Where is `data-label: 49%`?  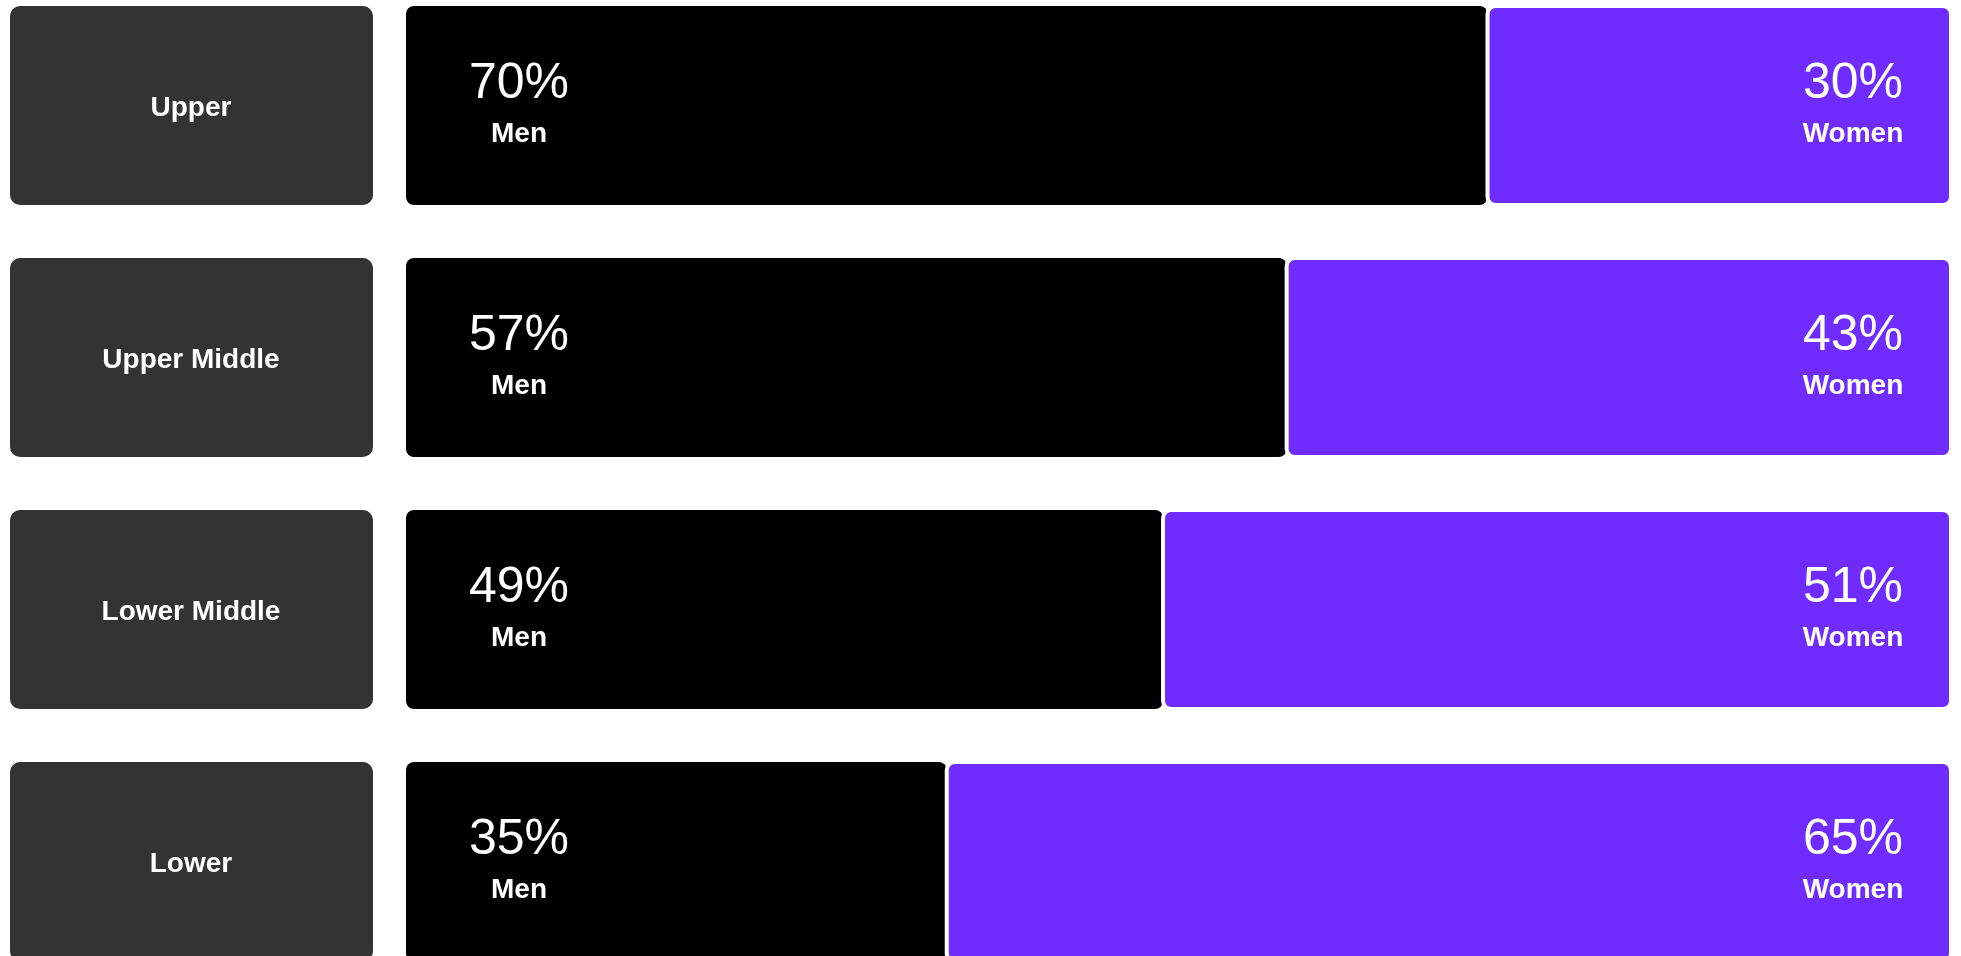 data-label: 49% is located at coordinates (519, 585).